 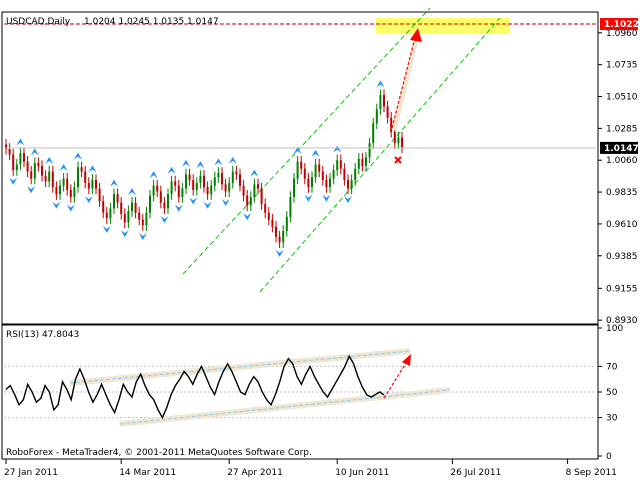 I want to click on forecast-arrow-head, so click(x=416, y=35).